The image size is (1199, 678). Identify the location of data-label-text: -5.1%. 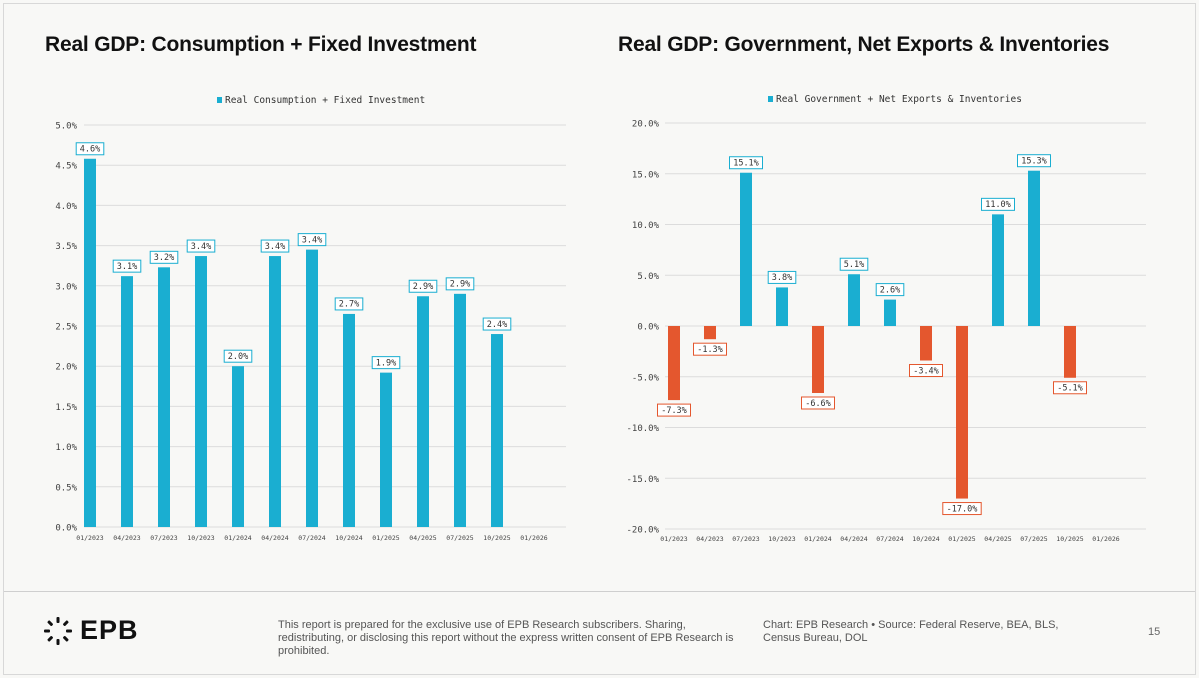
(1070, 389).